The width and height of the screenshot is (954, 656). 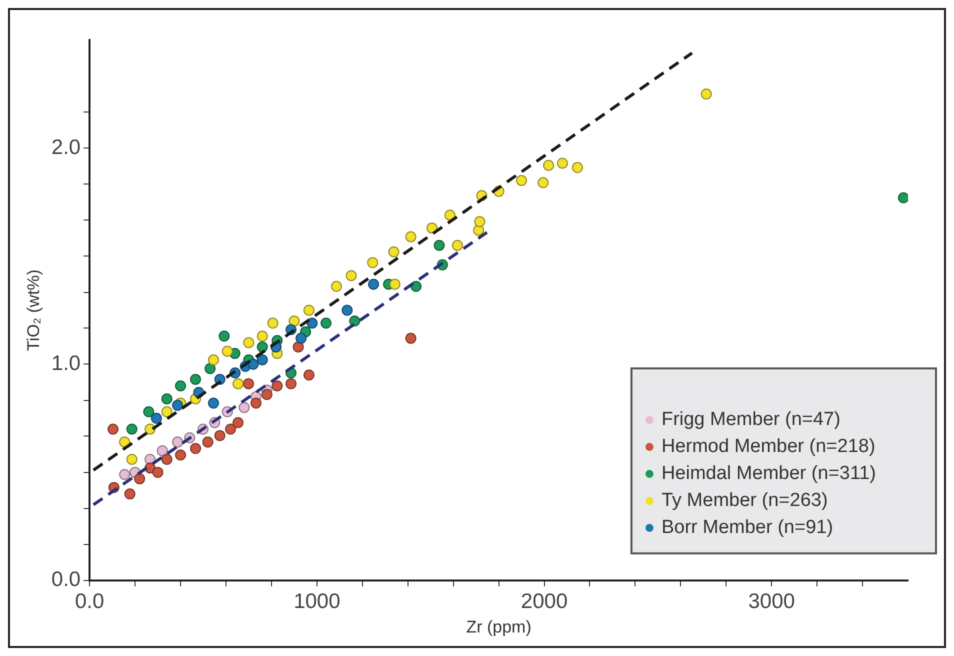 What do you see at coordinates (771, 601) in the screenshot?
I see `x-tick-label: 3000` at bounding box center [771, 601].